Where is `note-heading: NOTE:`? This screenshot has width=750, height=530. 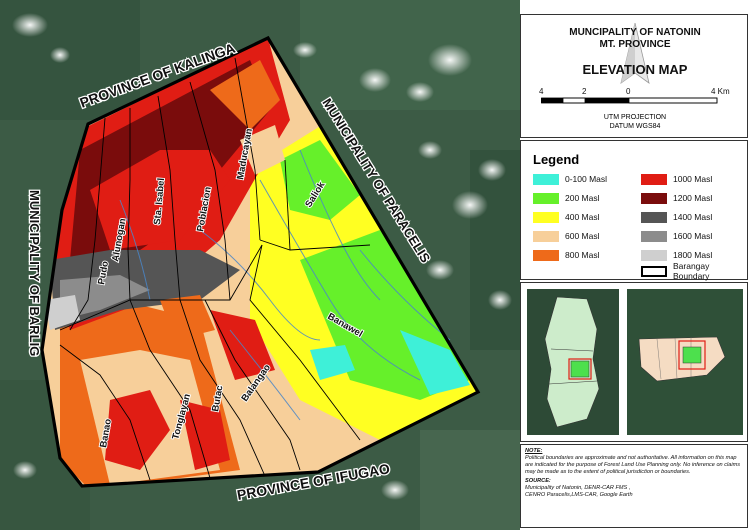 note-heading: NOTE: is located at coordinates (534, 451).